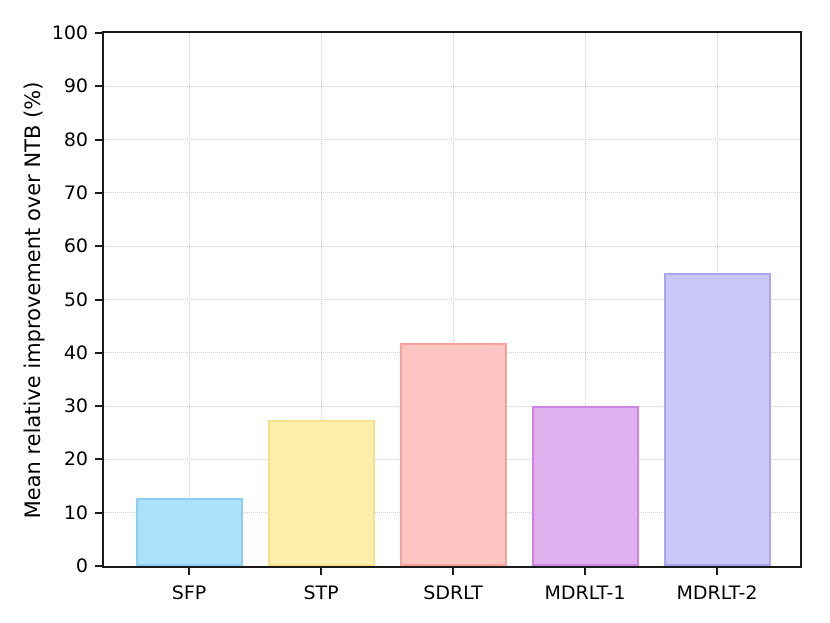 The image size is (830, 623). I want to click on y-tick-label: 80, so click(75, 139).